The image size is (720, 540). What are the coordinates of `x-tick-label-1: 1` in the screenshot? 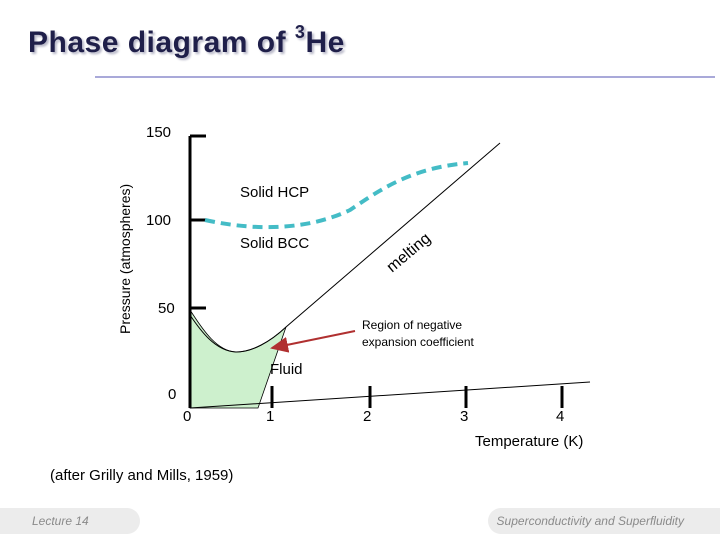 It's located at (270, 416).